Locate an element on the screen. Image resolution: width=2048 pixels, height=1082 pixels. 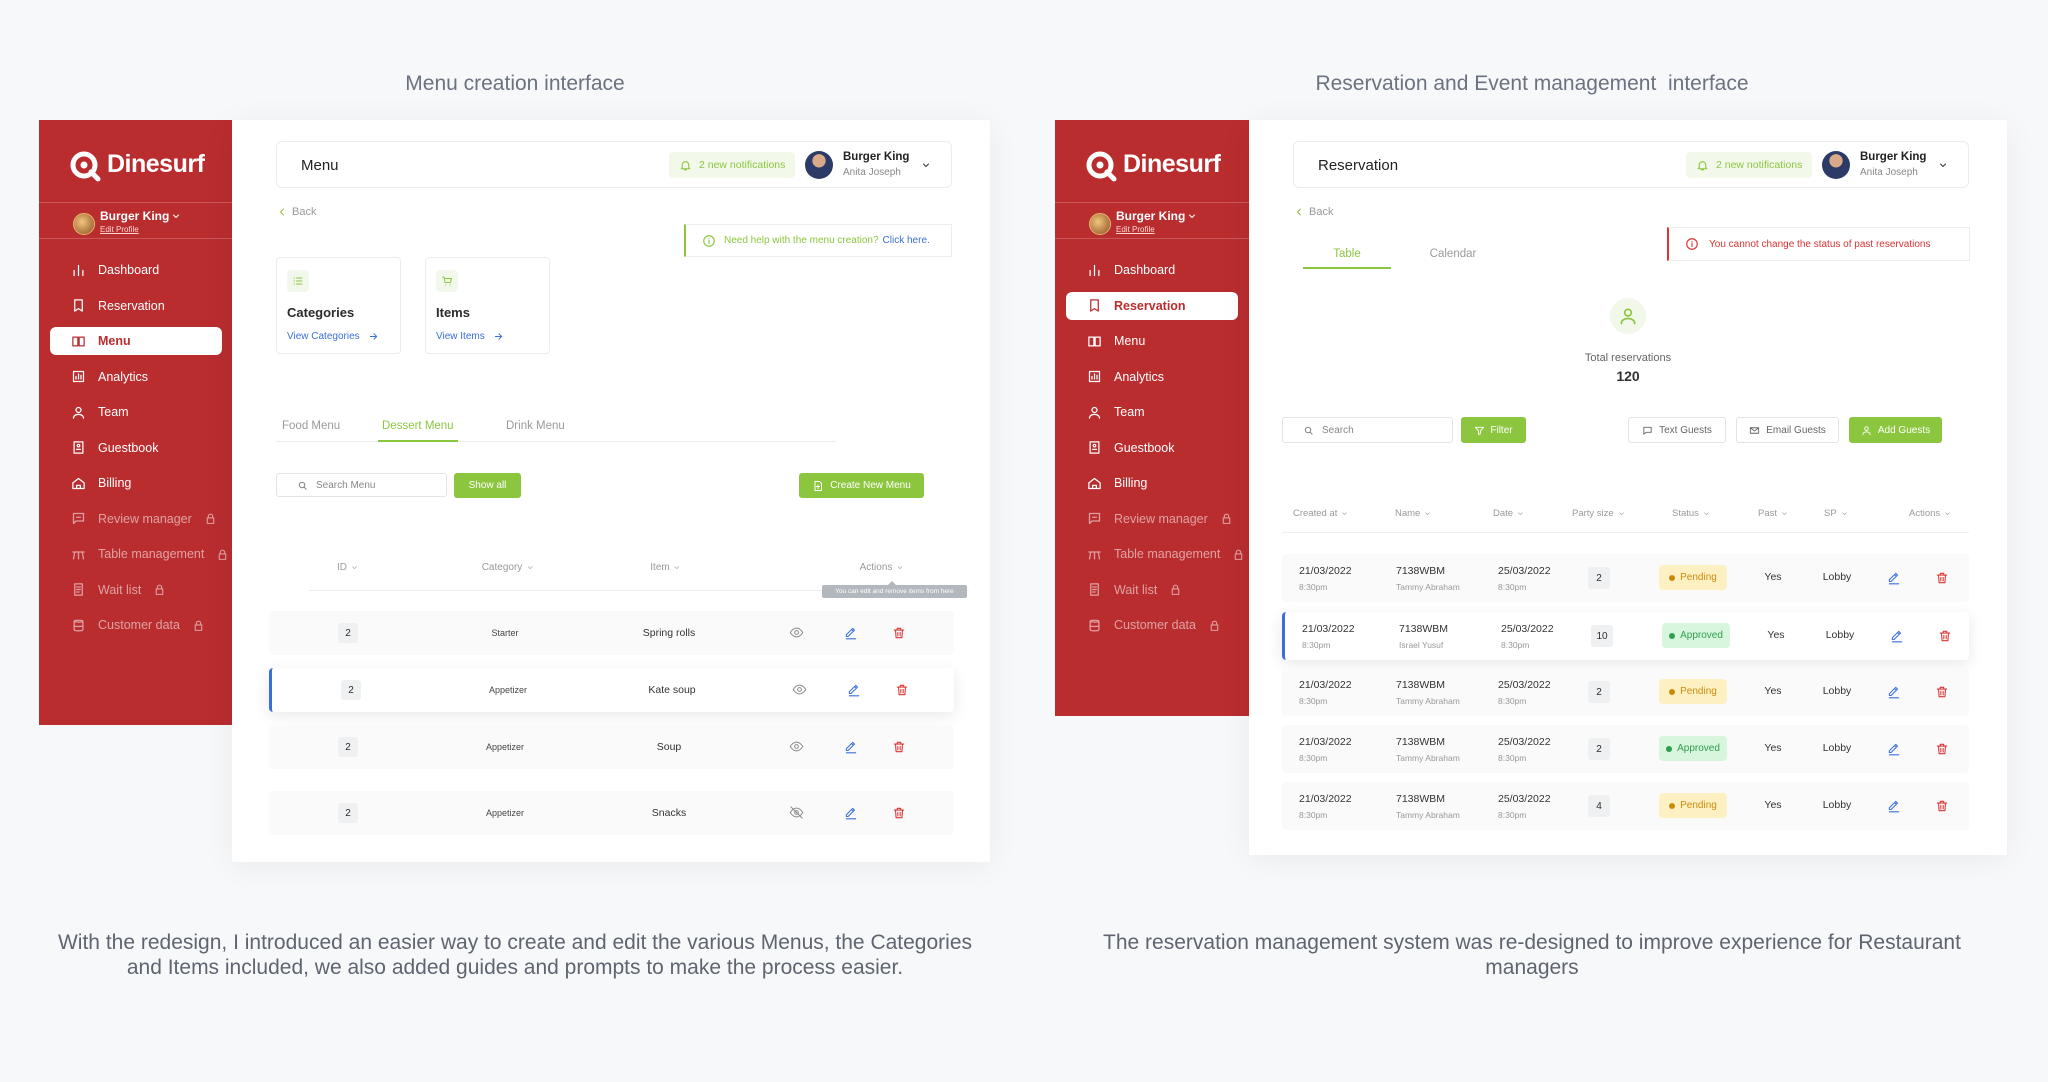
column-header: Party size is located at coordinates (1599, 513).